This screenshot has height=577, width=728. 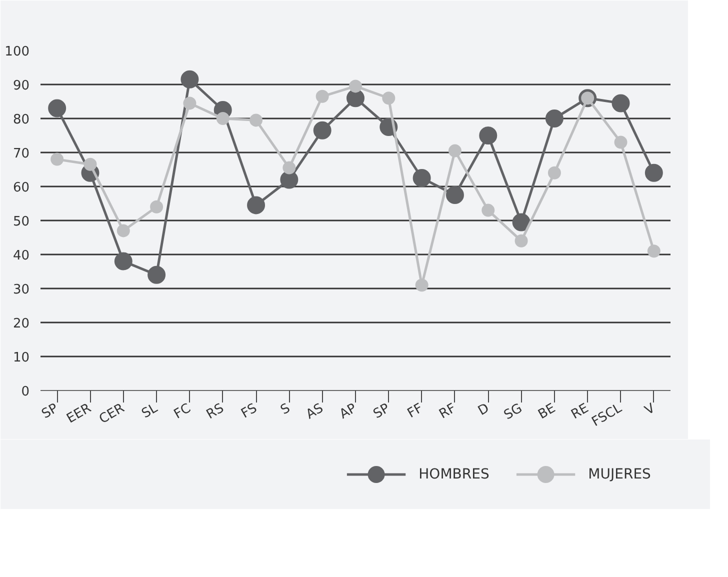 What do you see at coordinates (249, 411) in the screenshot?
I see `x-tick-label: FS` at bounding box center [249, 411].